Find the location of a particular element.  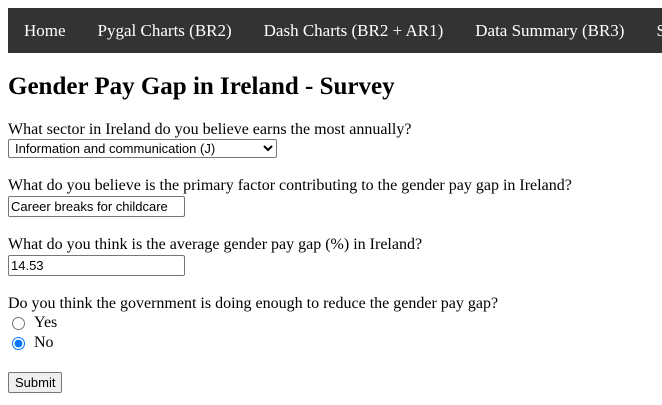

yes-label: Yes is located at coordinates (46, 322).